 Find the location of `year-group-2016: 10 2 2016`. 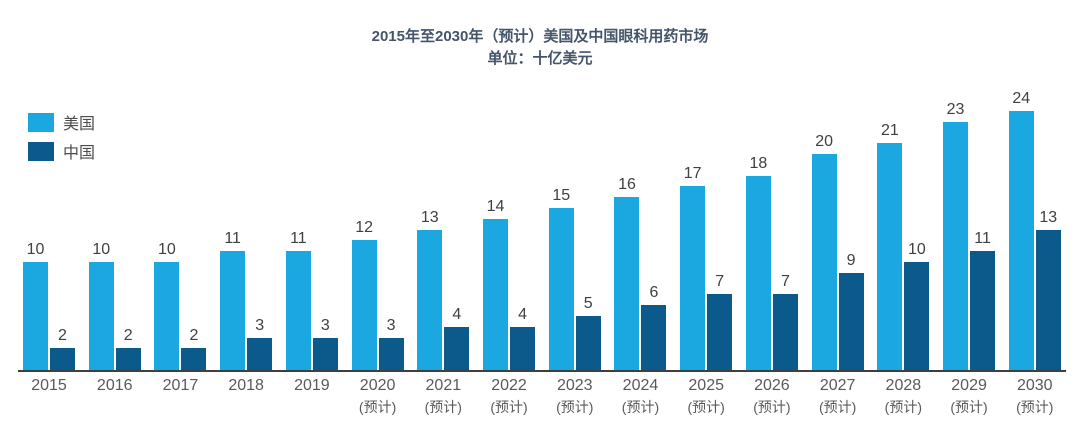

year-group-2016: 10 2 2016 is located at coordinates (115, 243).